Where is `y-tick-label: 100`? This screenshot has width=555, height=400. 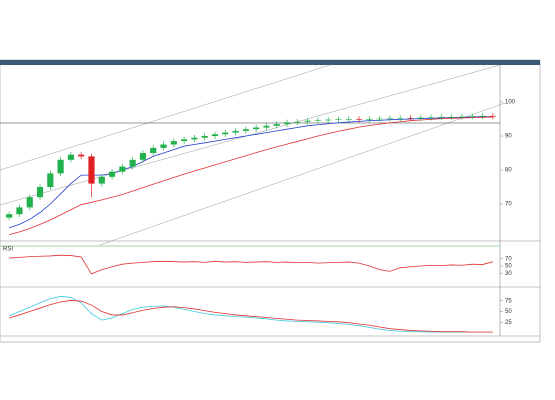 y-tick-label: 100 is located at coordinates (510, 103).